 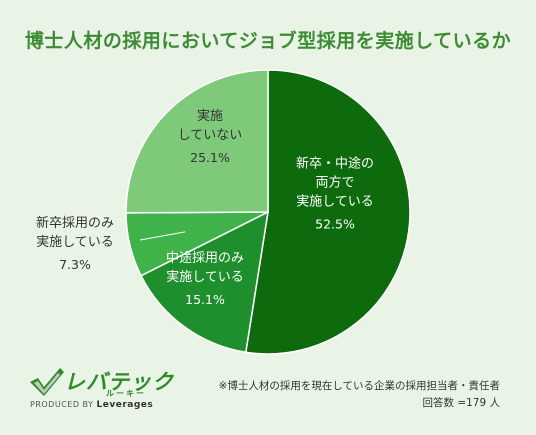 I want to click on slice-label-1: 新卒・中途の両方で実施している 52.5%, so click(x=335, y=194).